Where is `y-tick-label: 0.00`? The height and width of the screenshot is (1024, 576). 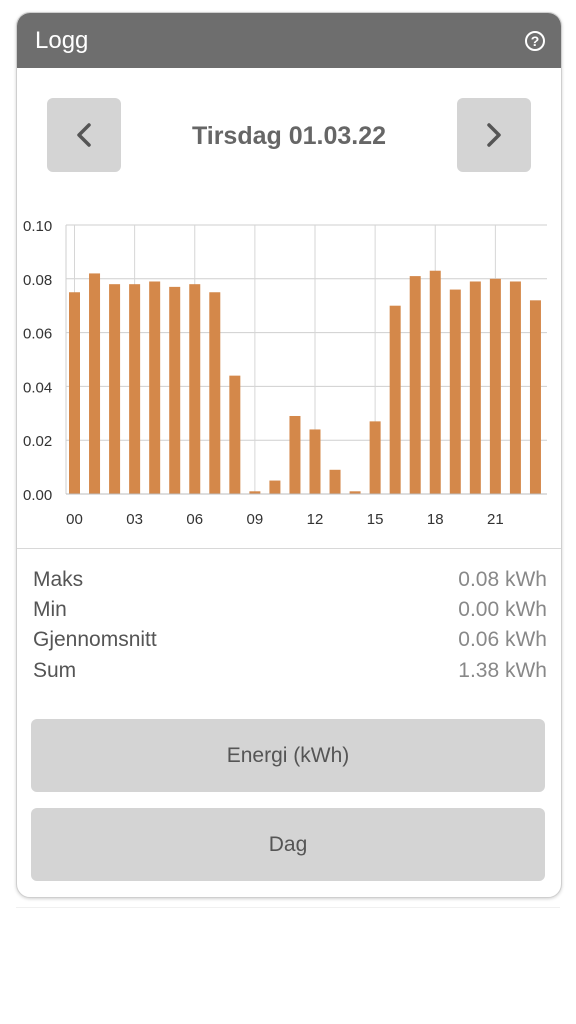
y-tick-label: 0.00 is located at coordinates (37, 495).